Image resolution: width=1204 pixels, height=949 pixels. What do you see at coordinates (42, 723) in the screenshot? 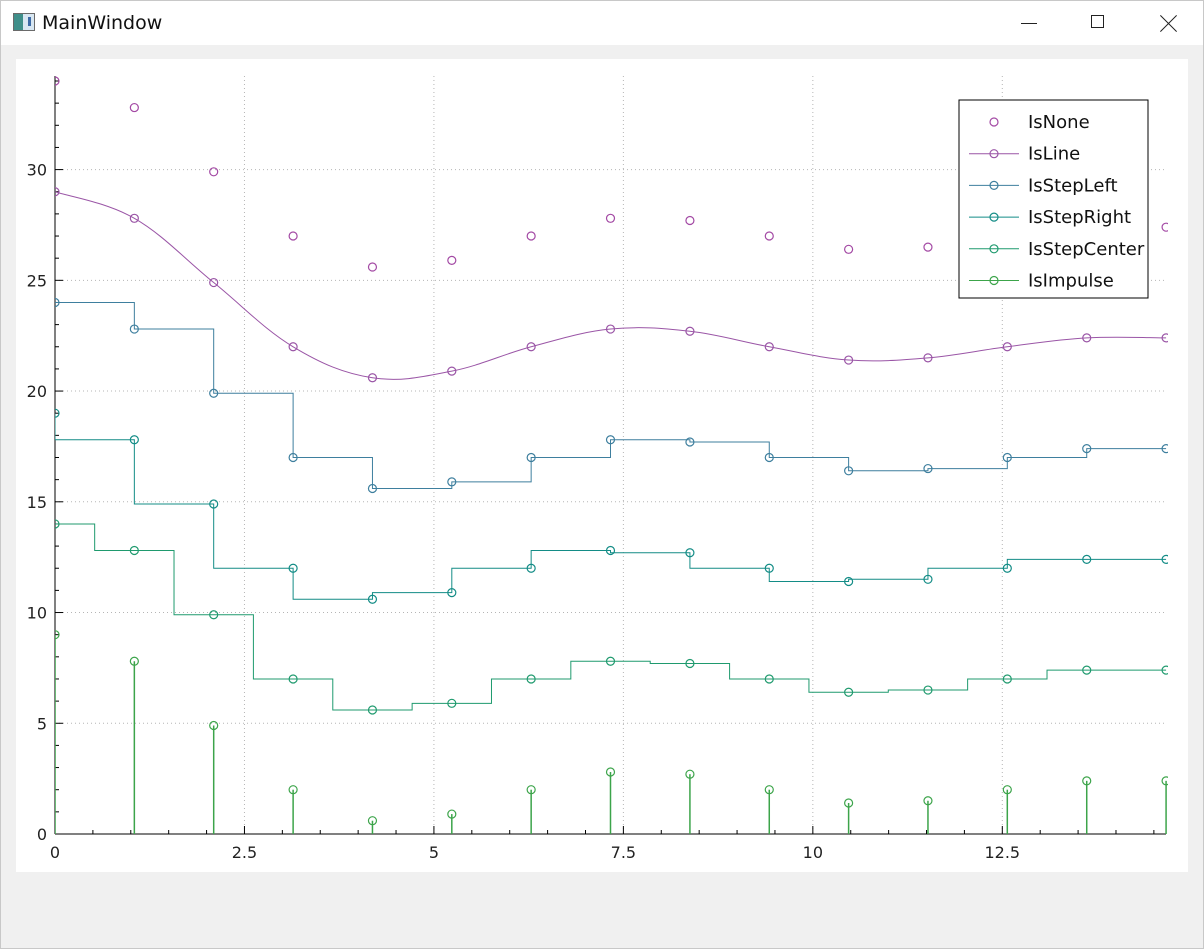
I see `y-tick-label: 5` at bounding box center [42, 723].